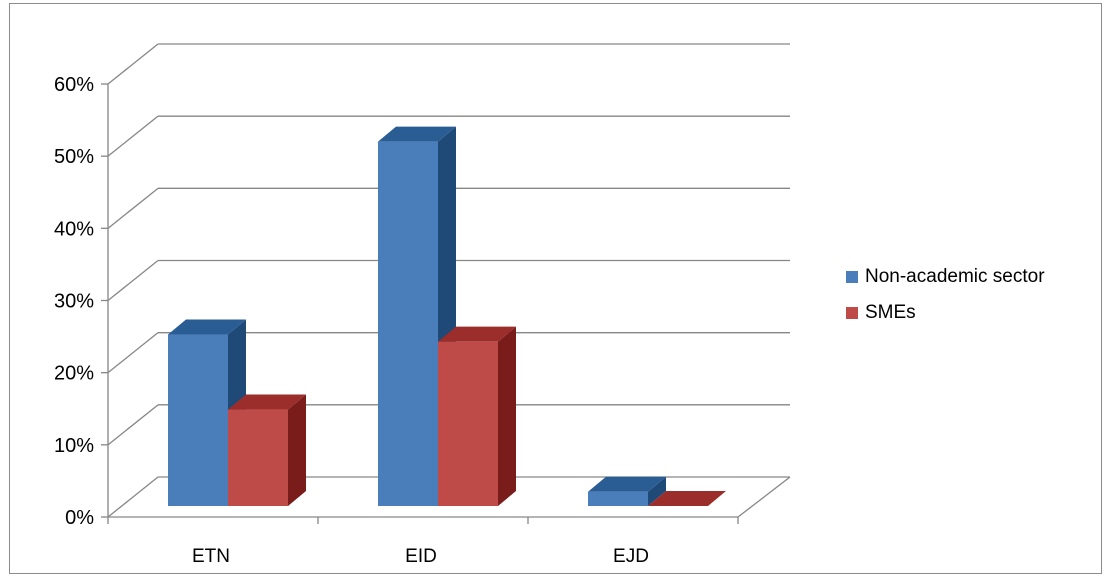 The width and height of the screenshot is (1113, 582). I want to click on legend-label-non-academic: Non-academic sector, so click(955, 276).